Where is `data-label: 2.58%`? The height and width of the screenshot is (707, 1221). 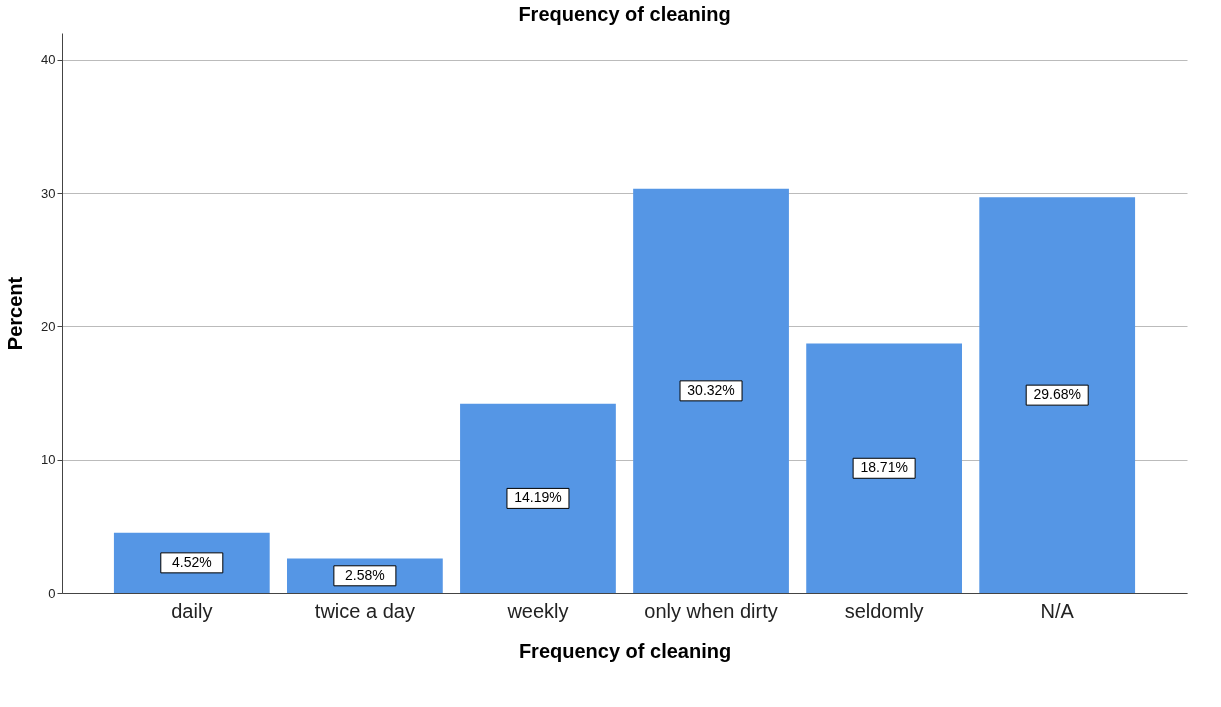
data-label: 2.58% is located at coordinates (365, 574).